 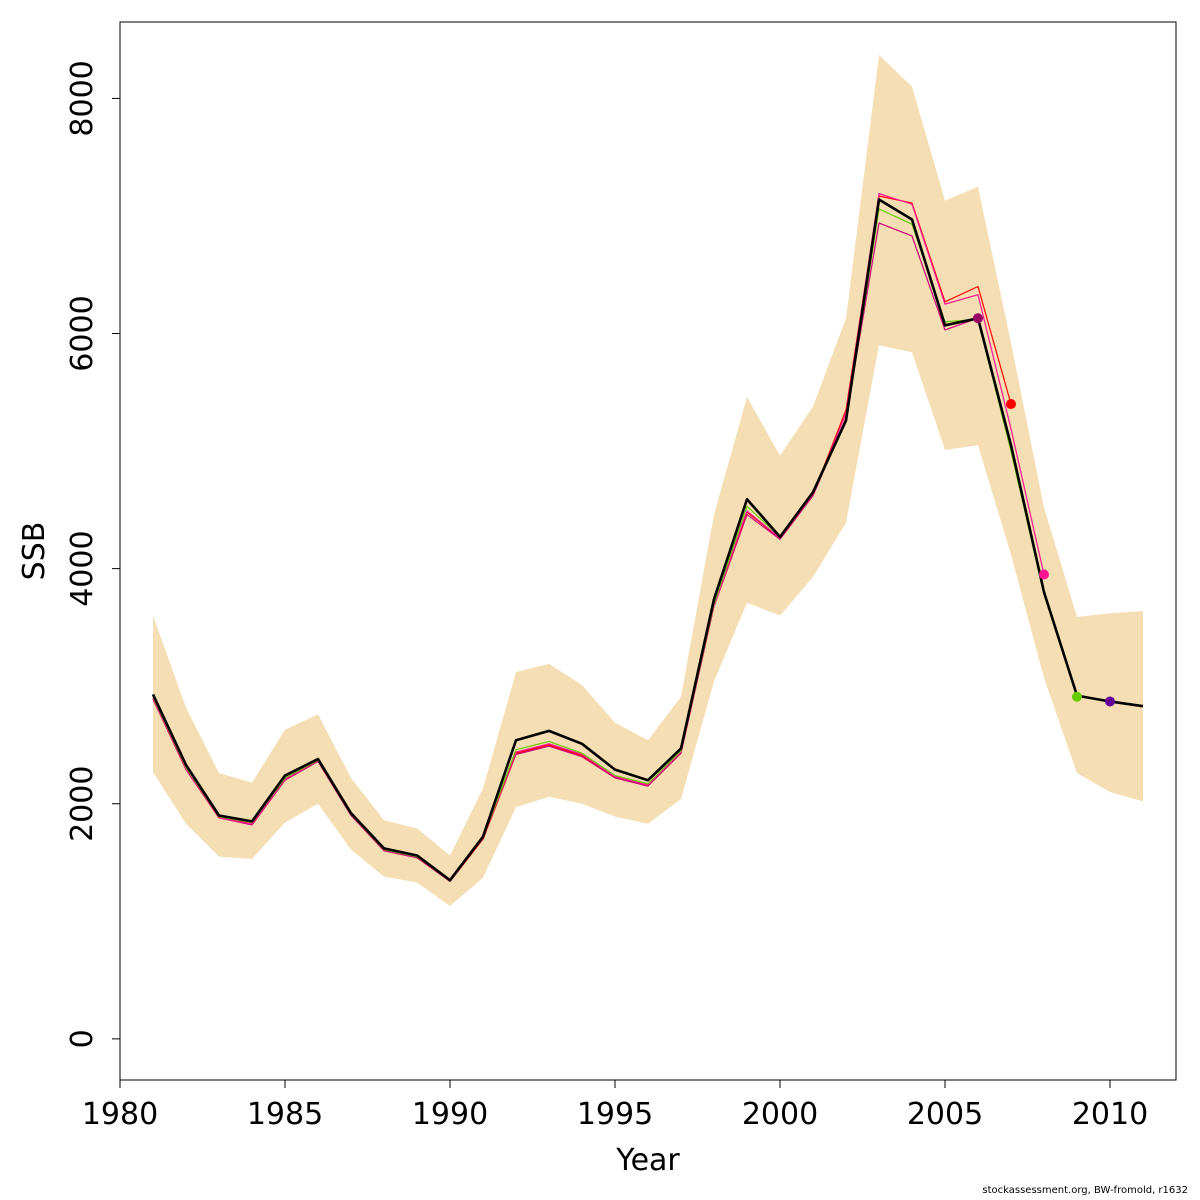 I want to click on x-tick-label: 1985, so click(x=285, y=1114).